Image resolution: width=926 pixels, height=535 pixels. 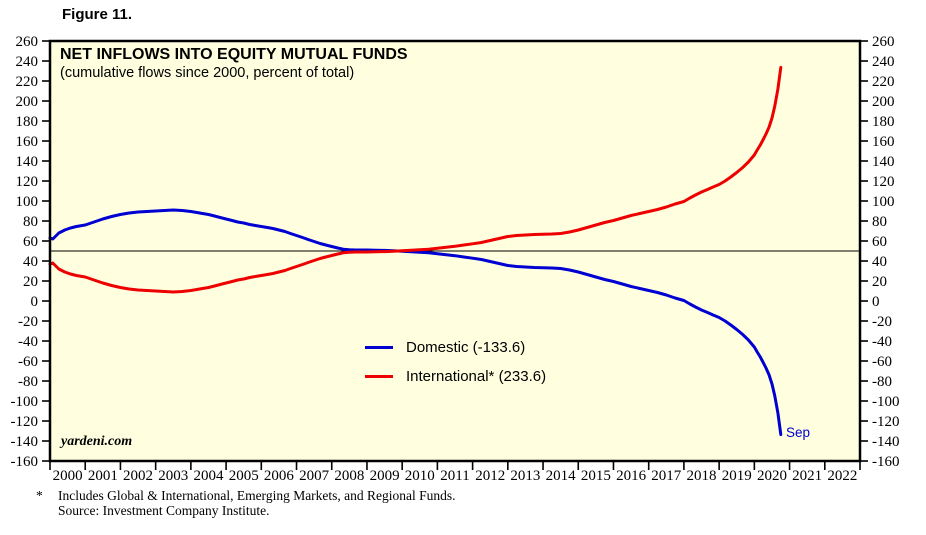 What do you see at coordinates (244, 476) in the screenshot?
I see `x-tick-label: 2005` at bounding box center [244, 476].